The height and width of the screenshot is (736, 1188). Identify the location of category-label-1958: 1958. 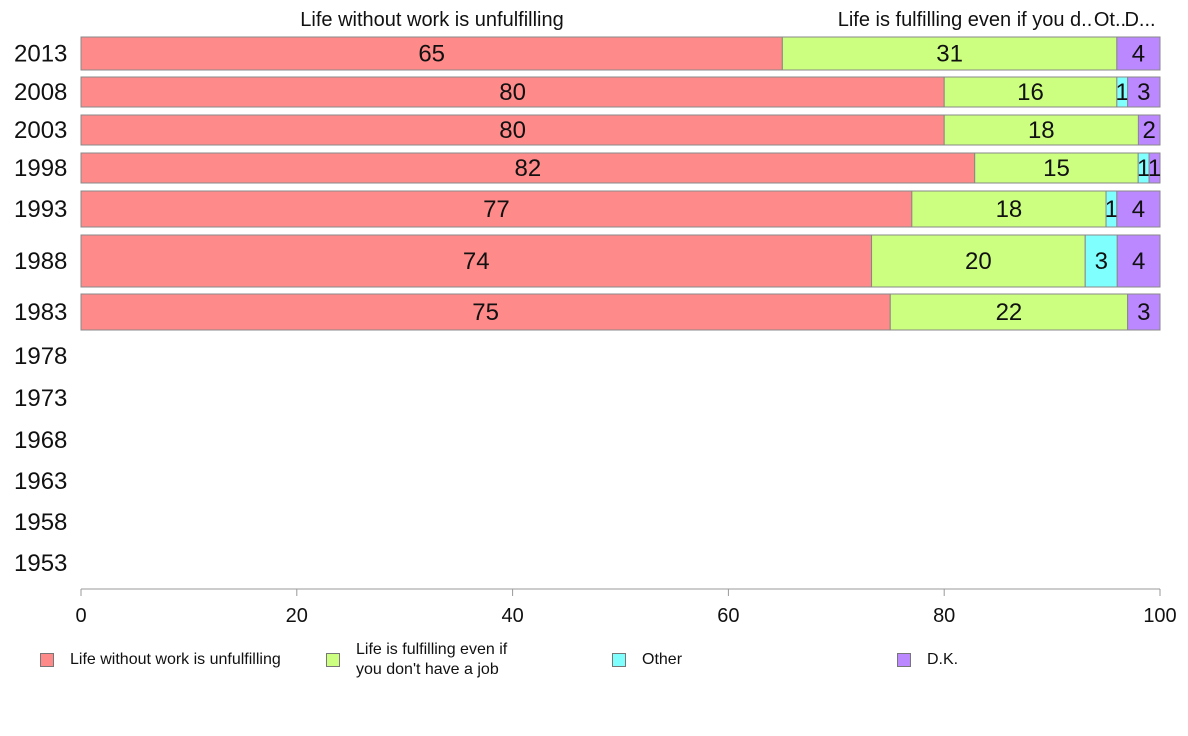
(40, 522).